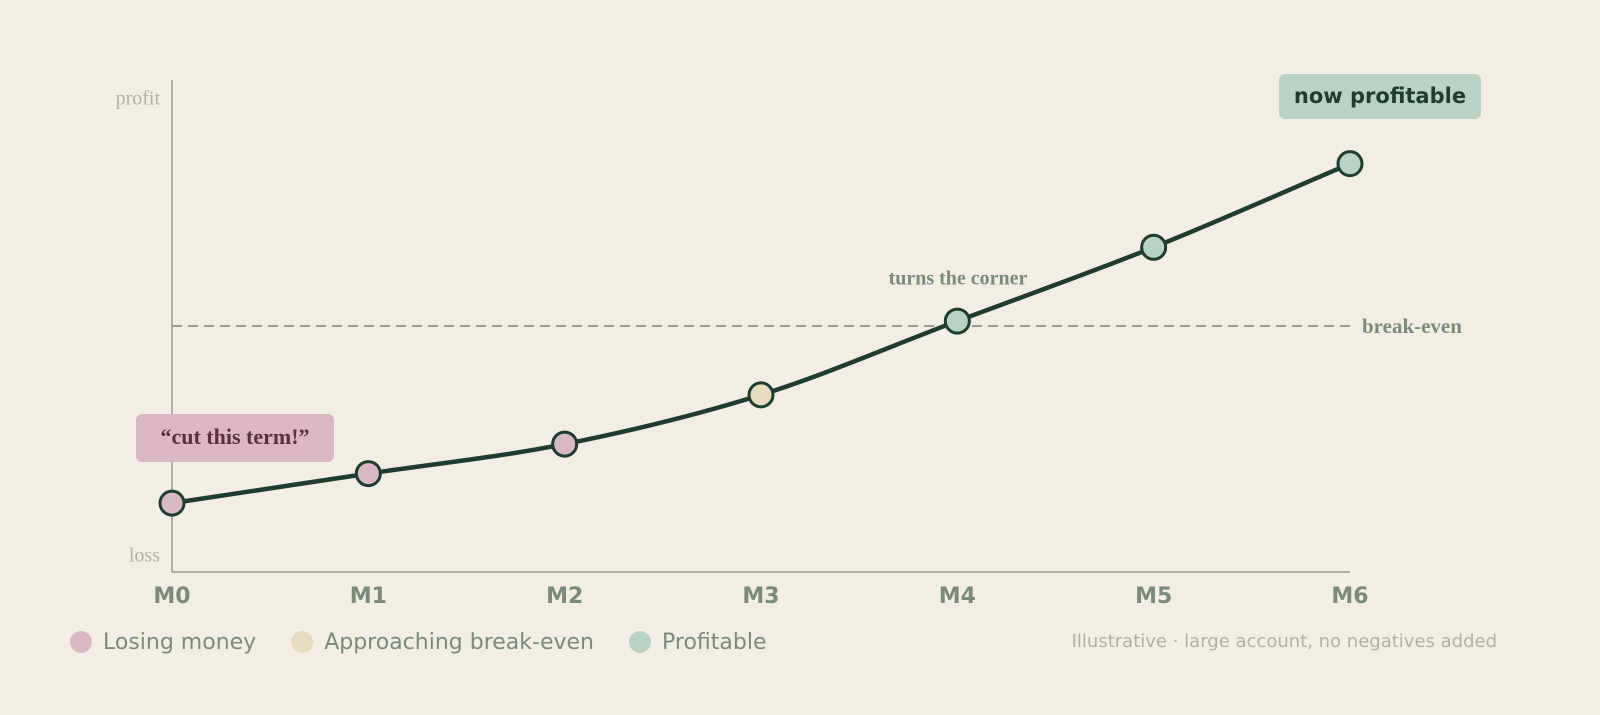 The width and height of the screenshot is (1600, 715). Describe the element at coordinates (564, 596) in the screenshot. I see `x-tick-label: M2` at that location.